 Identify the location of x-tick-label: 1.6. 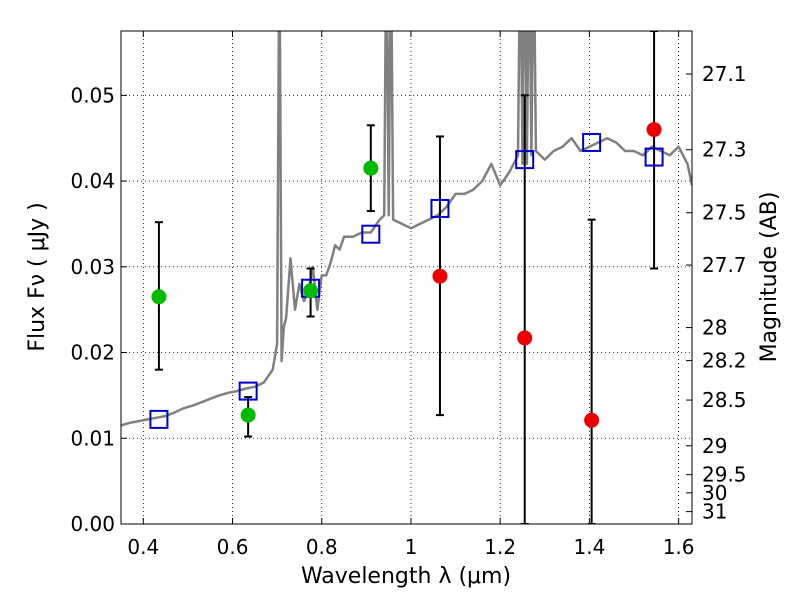
(679, 547).